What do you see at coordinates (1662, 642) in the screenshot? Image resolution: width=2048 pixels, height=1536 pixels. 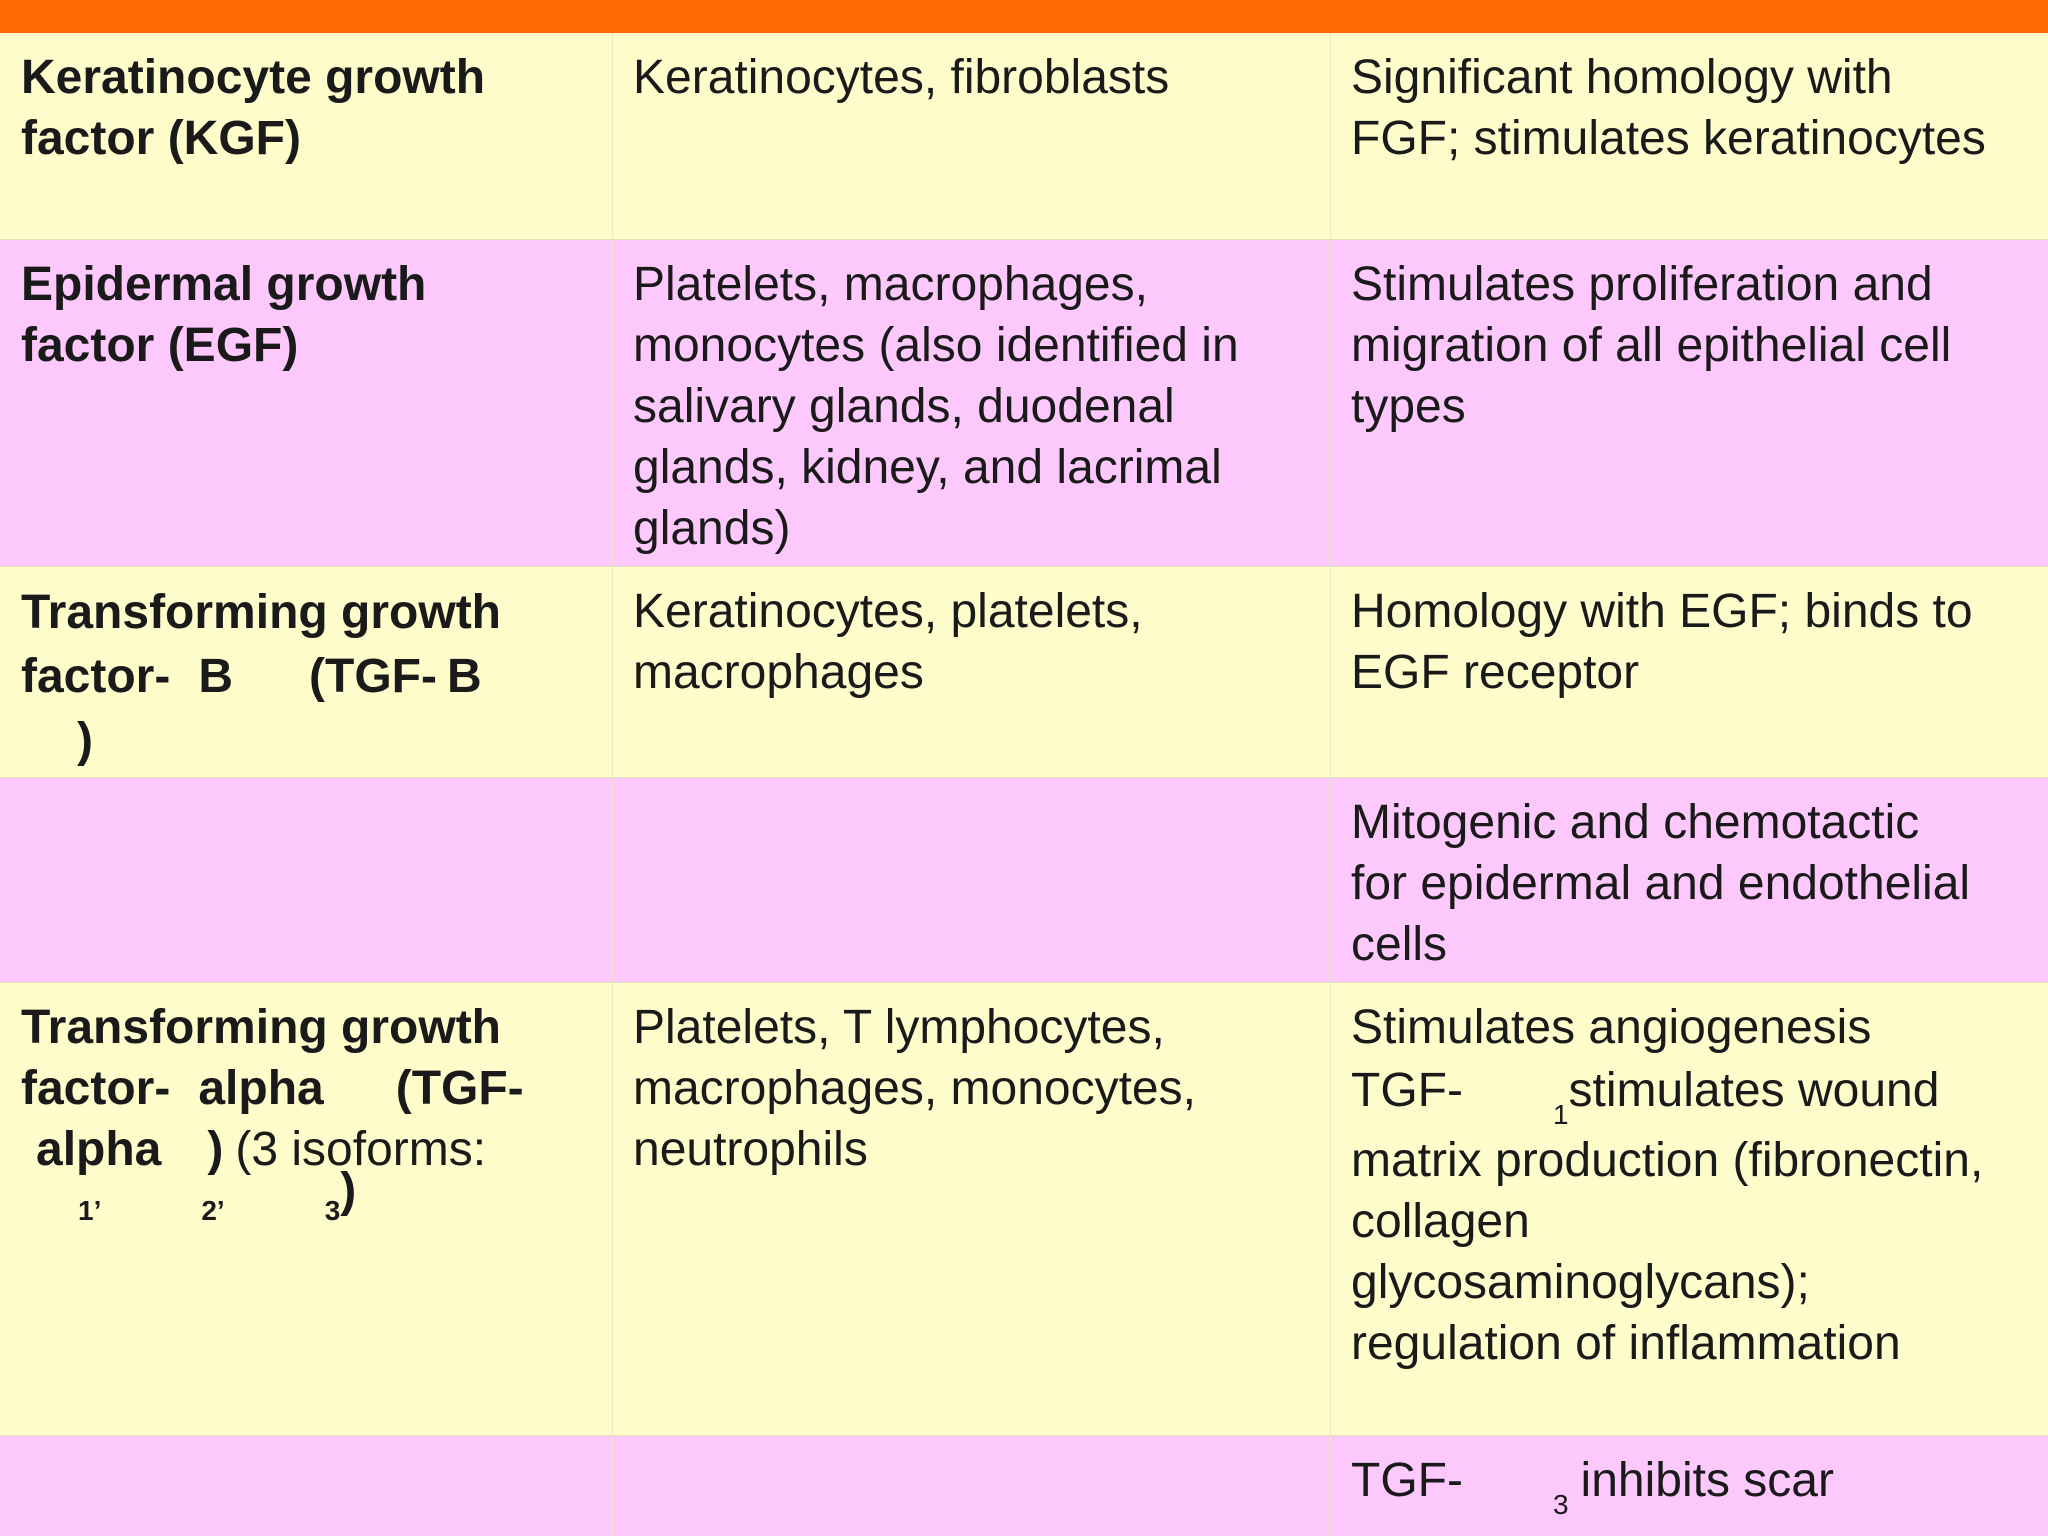 I see `function-description: Homology with EGF; binds to EGF receptor` at bounding box center [1662, 642].